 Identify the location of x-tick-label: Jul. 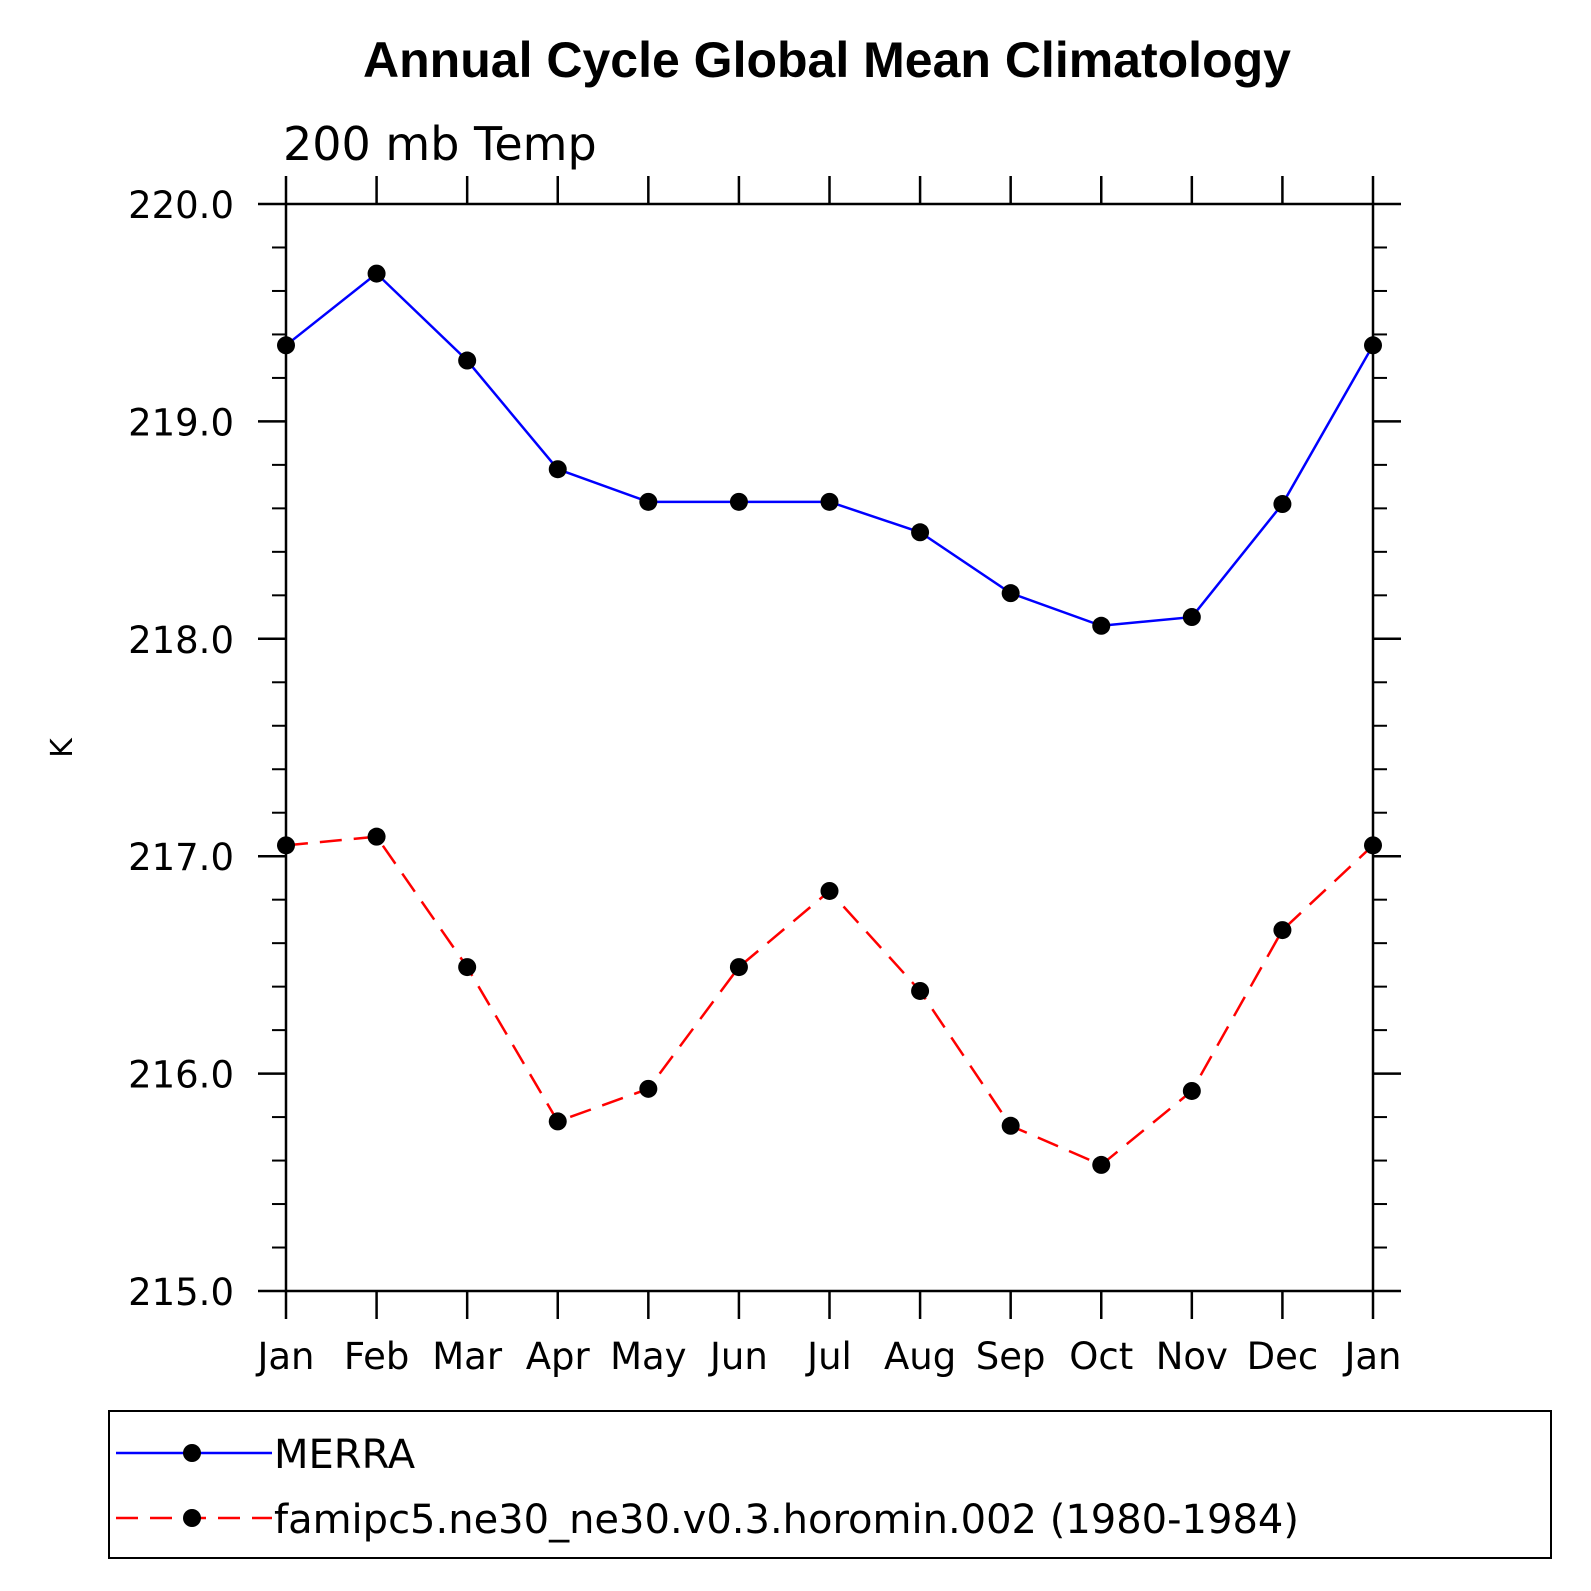
(828, 1356).